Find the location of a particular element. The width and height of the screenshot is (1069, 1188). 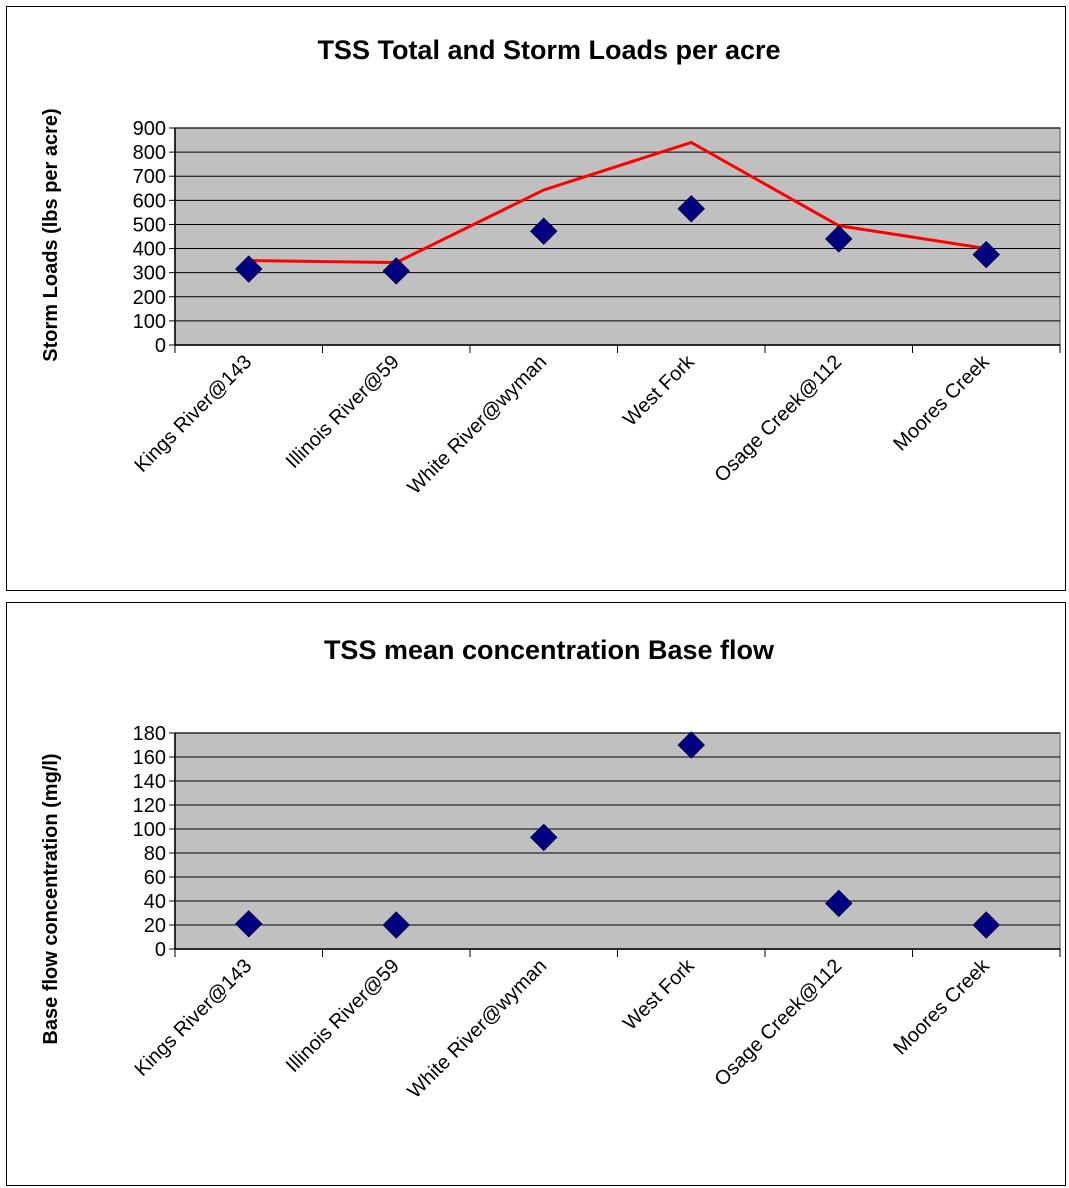

y-tick-label: 800 is located at coordinates (149, 153).